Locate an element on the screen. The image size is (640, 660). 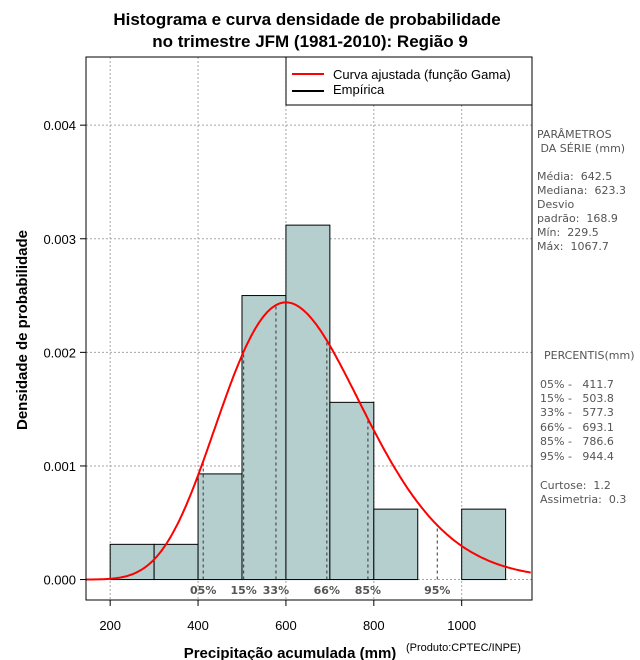
params-line: Mediana: 623.3 is located at coordinates (581, 190).